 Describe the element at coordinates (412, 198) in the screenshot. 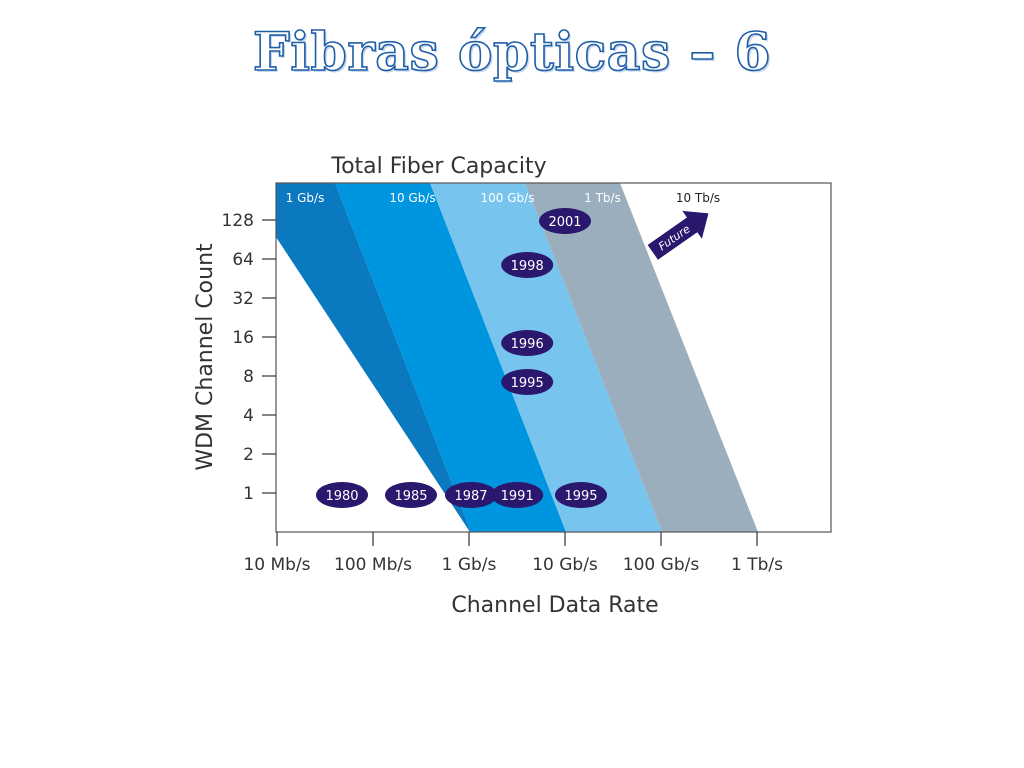

I see `capacity-band-label: 10 Gb/s` at that location.